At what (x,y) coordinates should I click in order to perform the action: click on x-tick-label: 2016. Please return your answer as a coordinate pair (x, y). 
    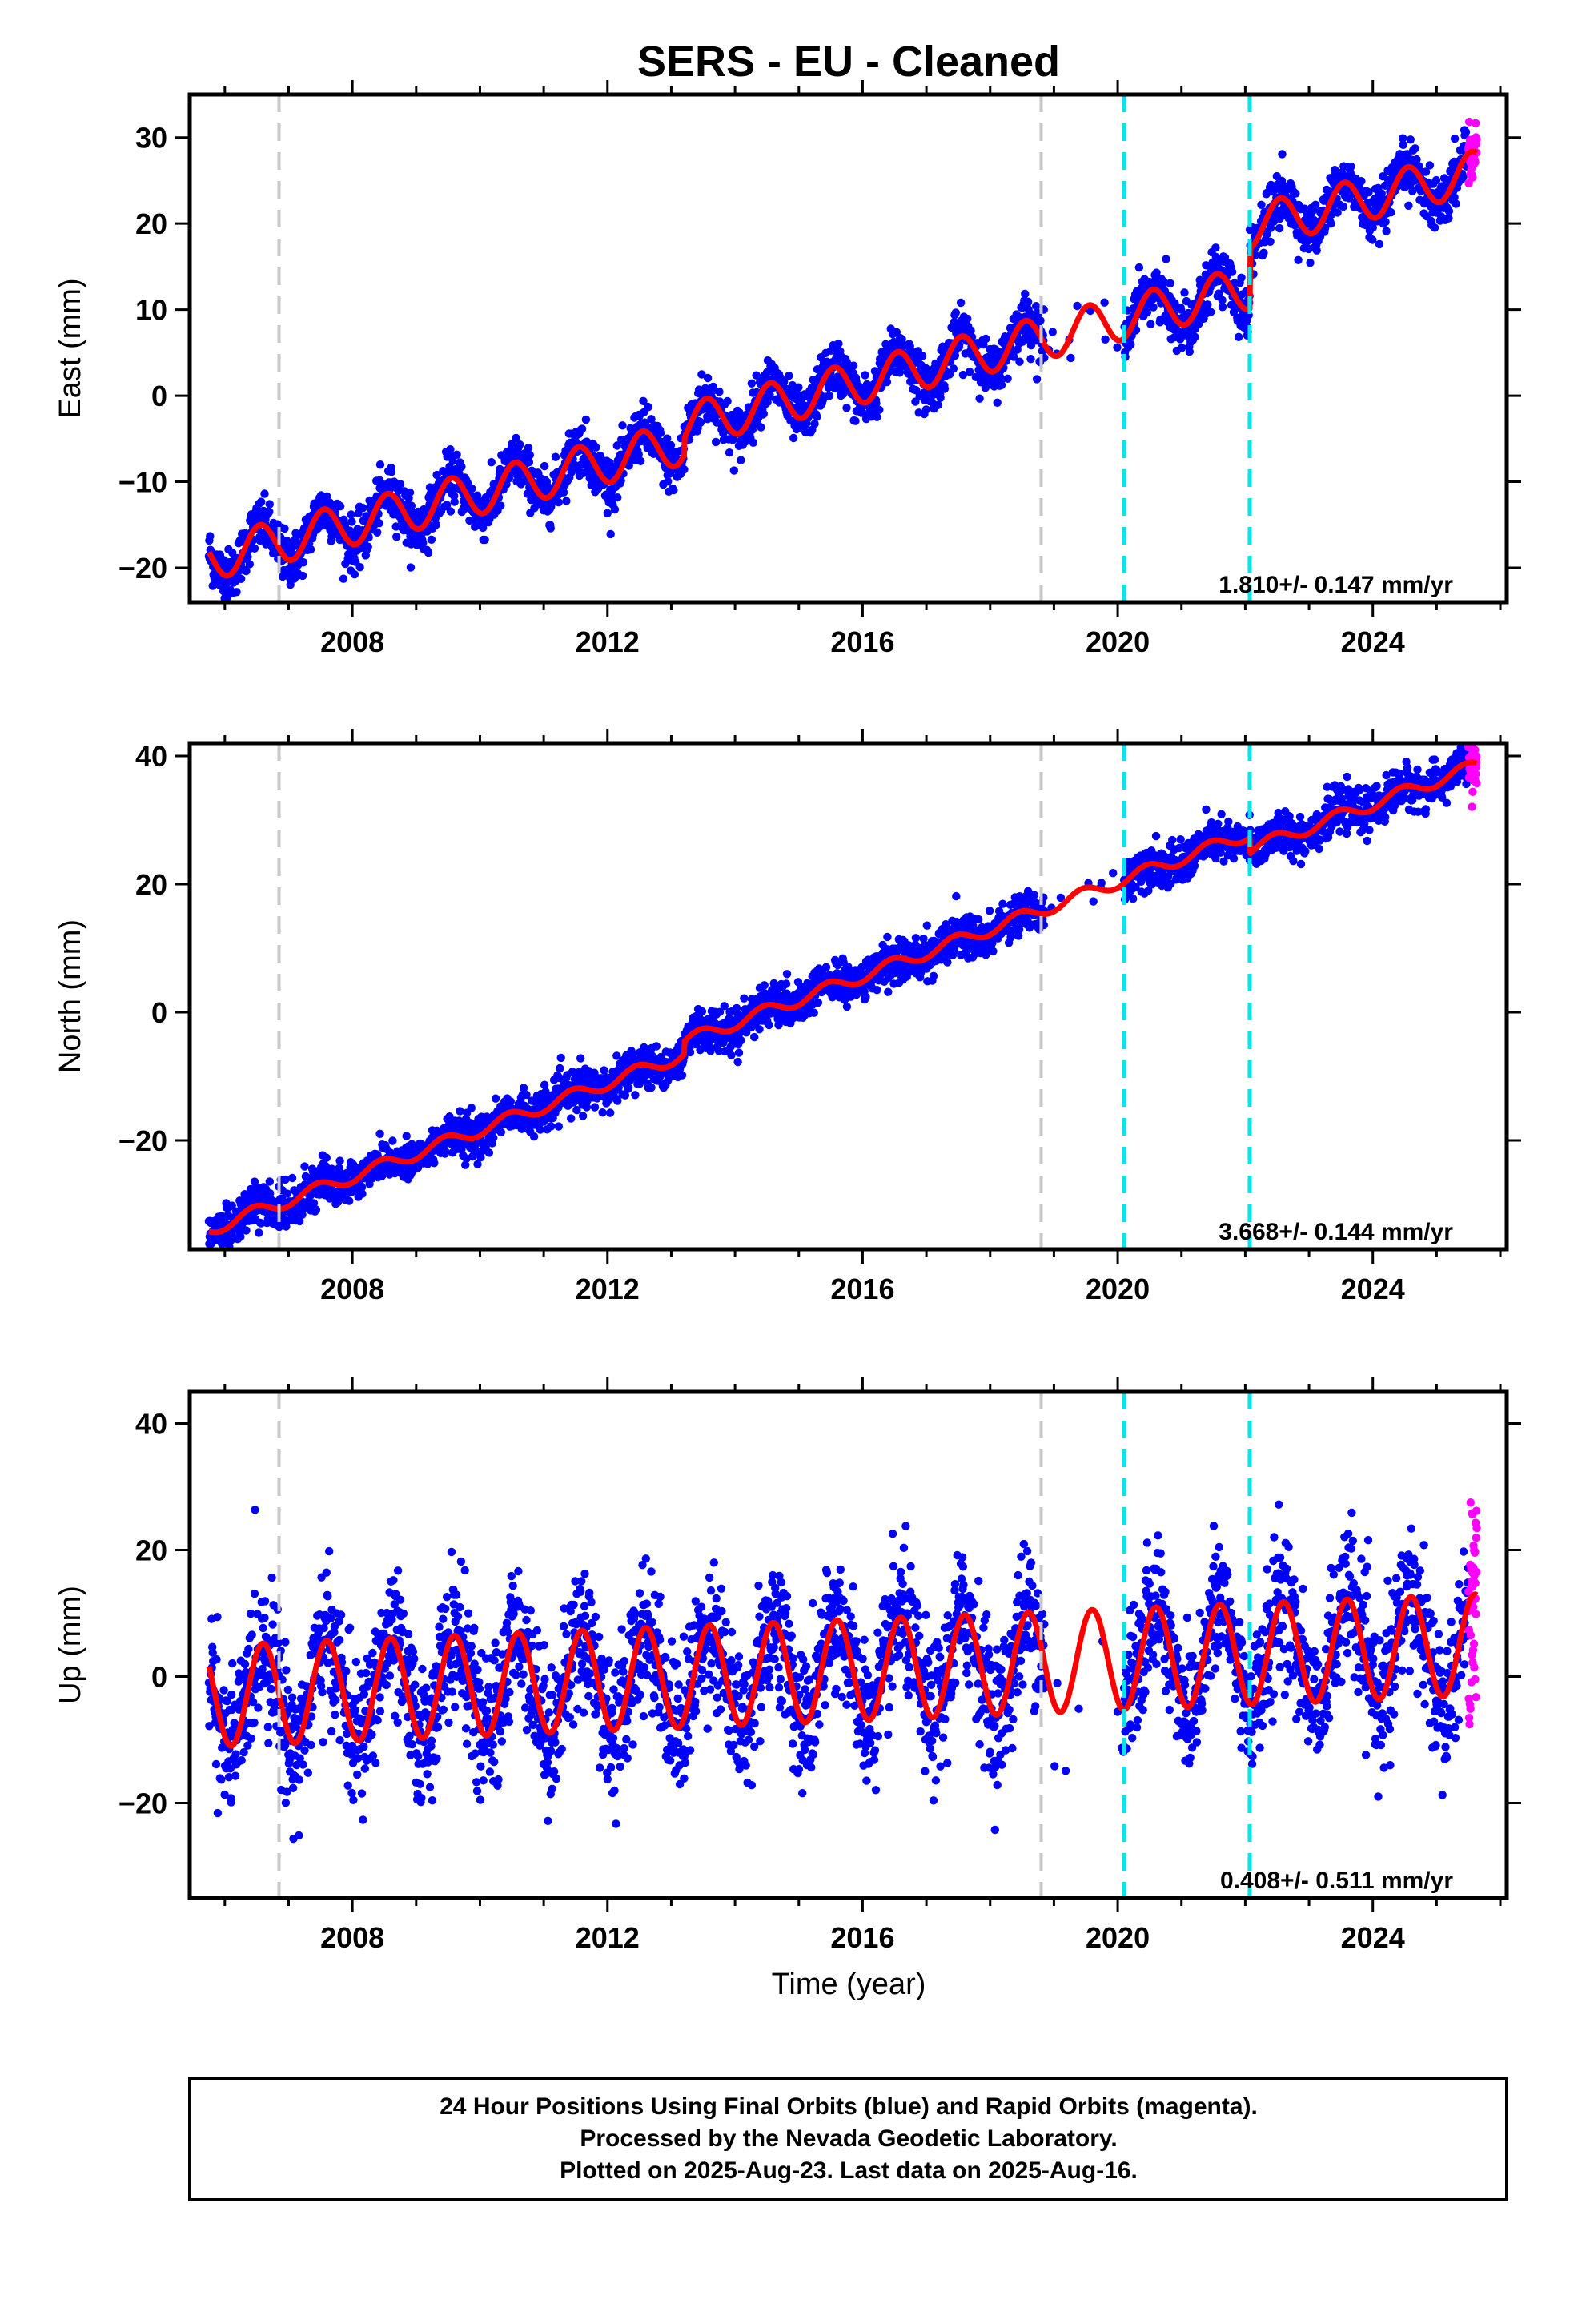
    Looking at the image, I should click on (862, 641).